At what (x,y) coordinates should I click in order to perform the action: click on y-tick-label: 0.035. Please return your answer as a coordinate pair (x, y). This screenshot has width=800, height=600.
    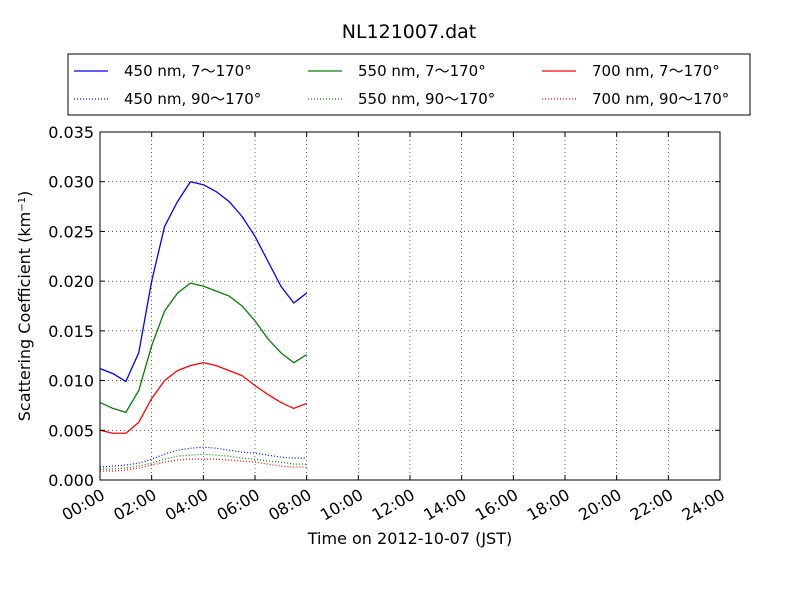
    Looking at the image, I should click on (71, 132).